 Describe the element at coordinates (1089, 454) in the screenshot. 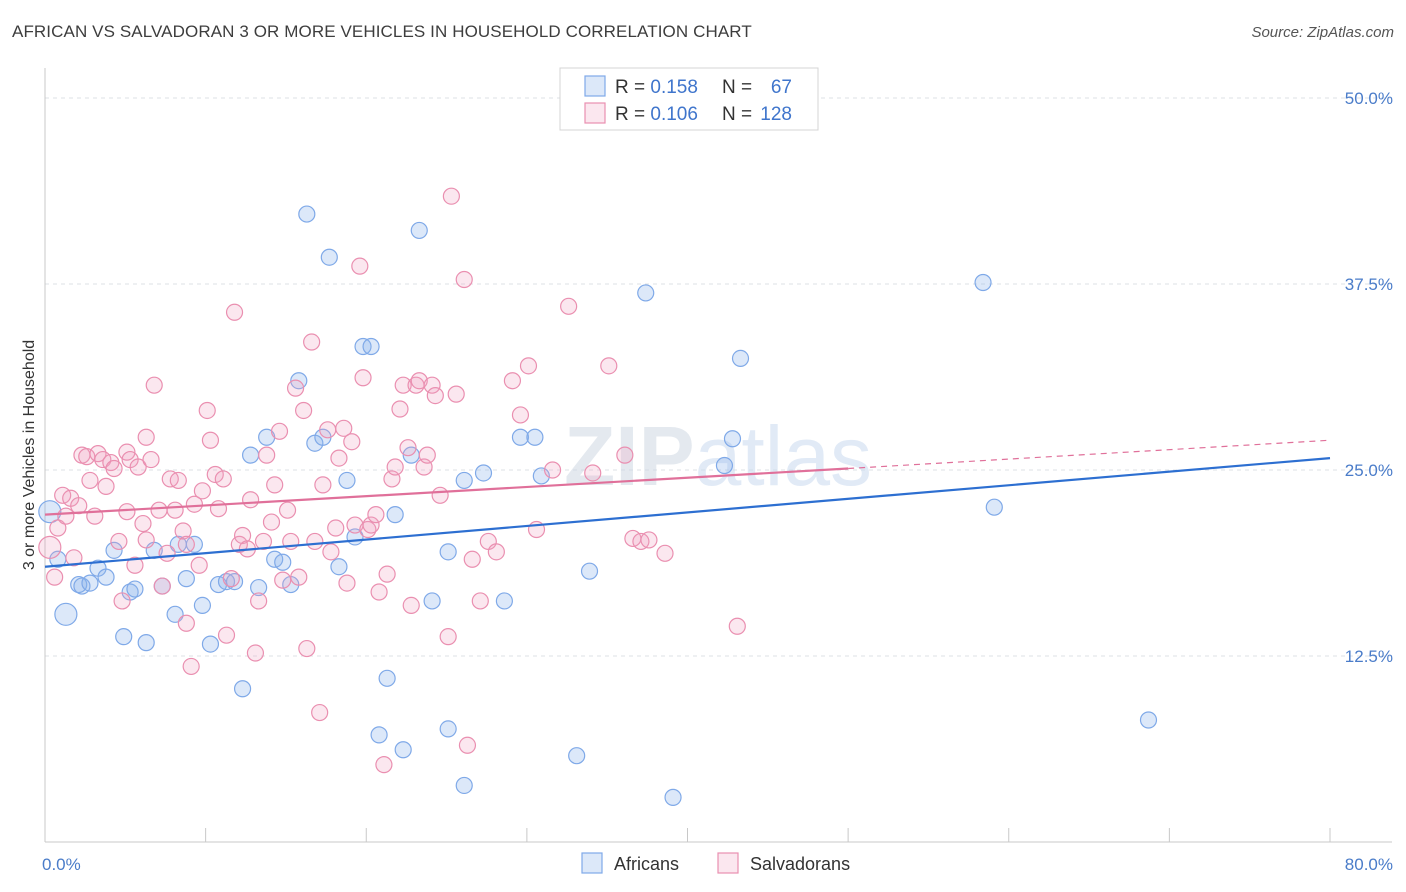

I see `trend-line-salvadorans-extension` at that location.